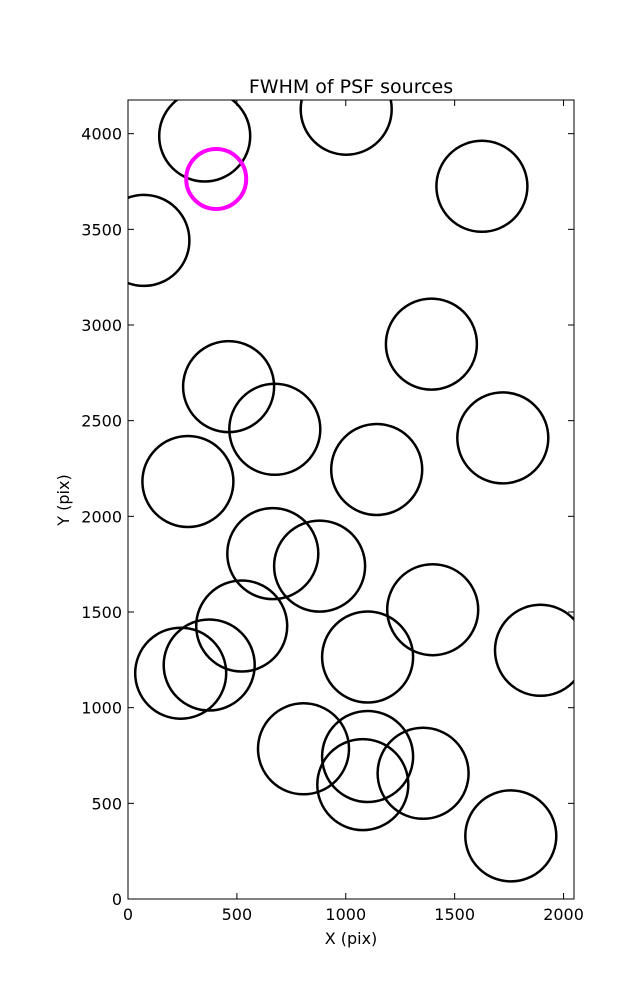 The image size is (637, 1000). What do you see at coordinates (237, 914) in the screenshot?
I see `x-tick-label: 500` at bounding box center [237, 914].